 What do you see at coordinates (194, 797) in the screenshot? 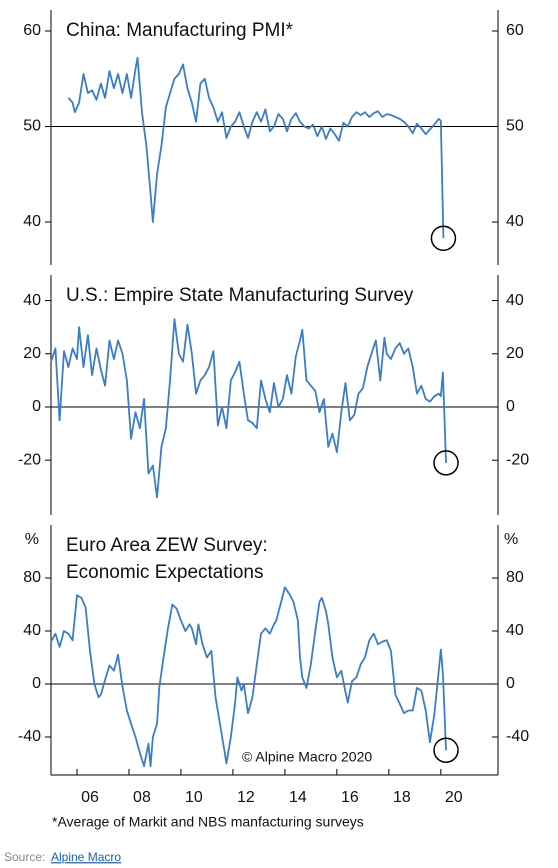
I see `x-tick-label: 10` at bounding box center [194, 797].